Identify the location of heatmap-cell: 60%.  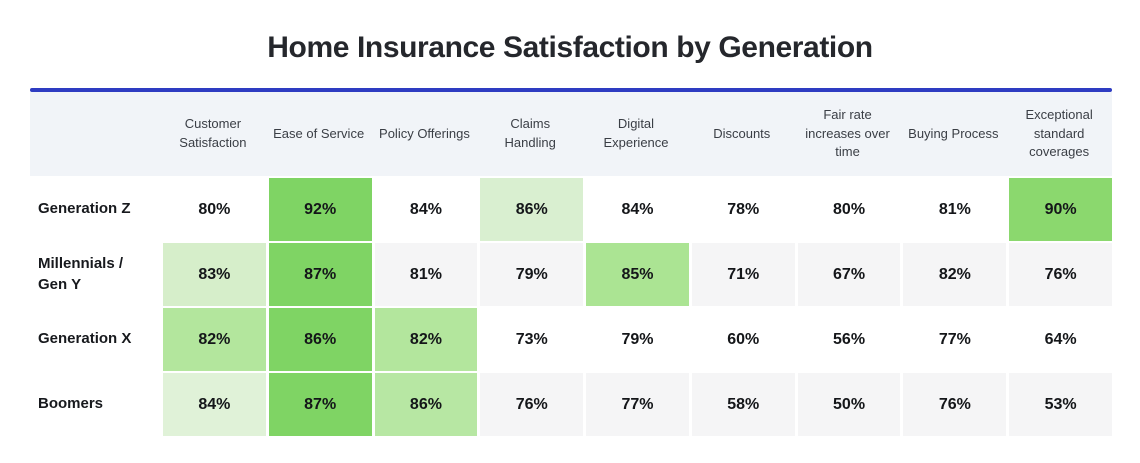
(743, 339).